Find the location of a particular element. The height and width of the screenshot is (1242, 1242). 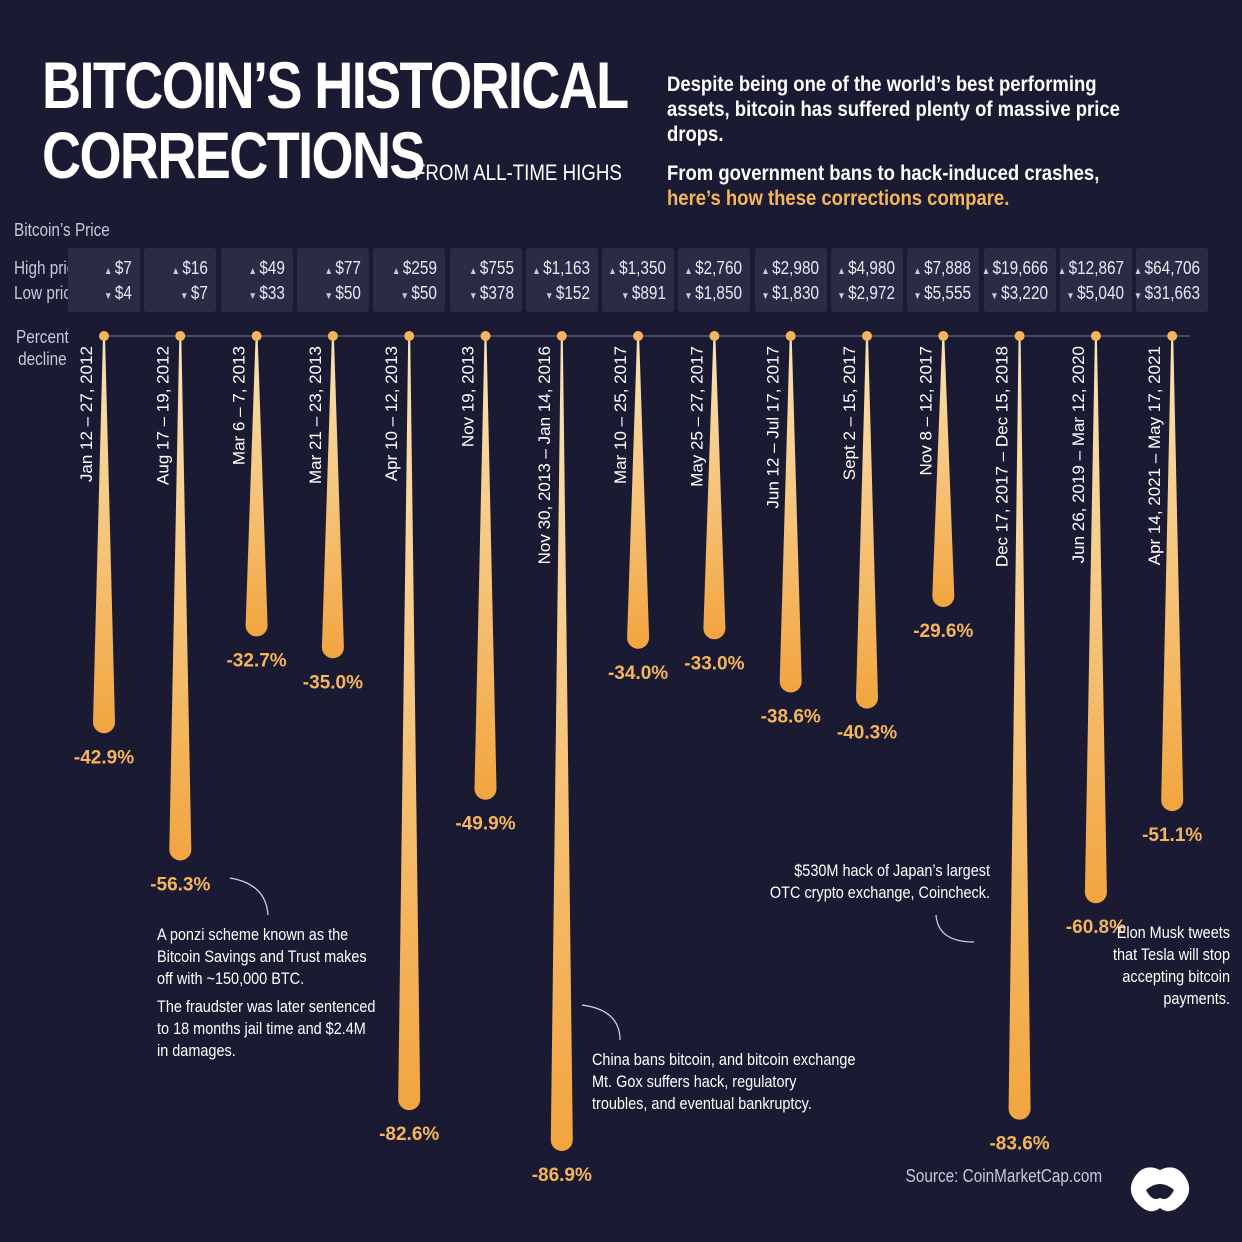

decline-value-label: -32.7% is located at coordinates (256, 660).